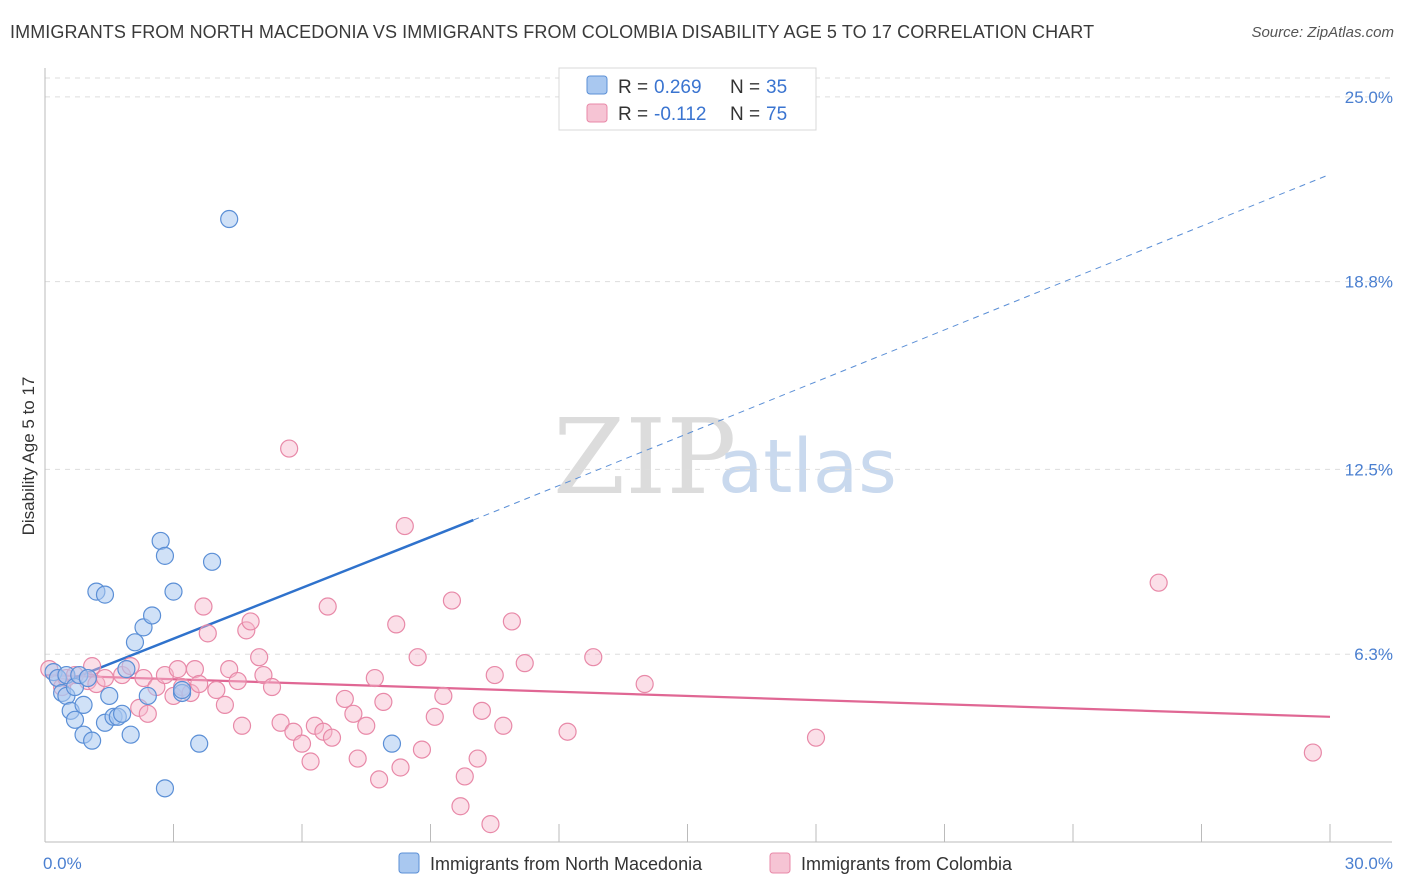 The width and height of the screenshot is (1406, 892). I want to click on bottom-legend-label-colombia: Immigrants from Colombia, so click(907, 864).